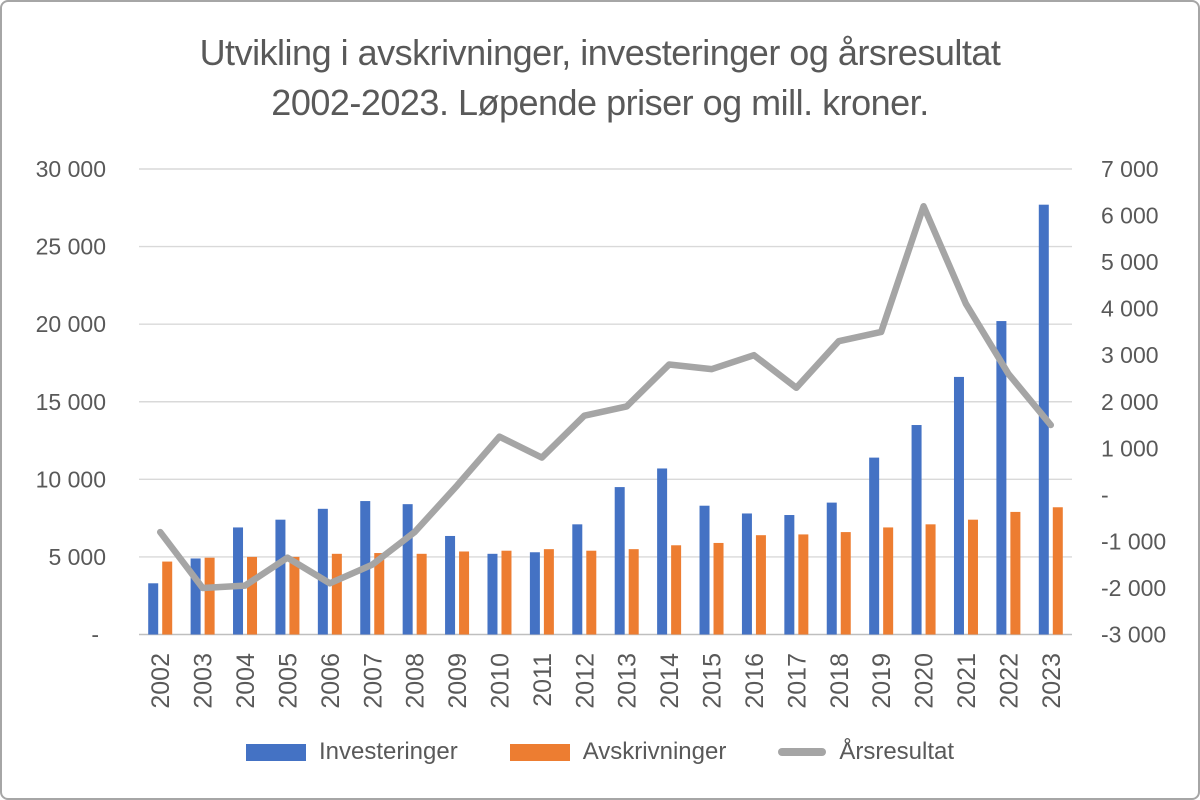  What do you see at coordinates (71, 247) in the screenshot?
I see `left-axis-tick-label: 25 000` at bounding box center [71, 247].